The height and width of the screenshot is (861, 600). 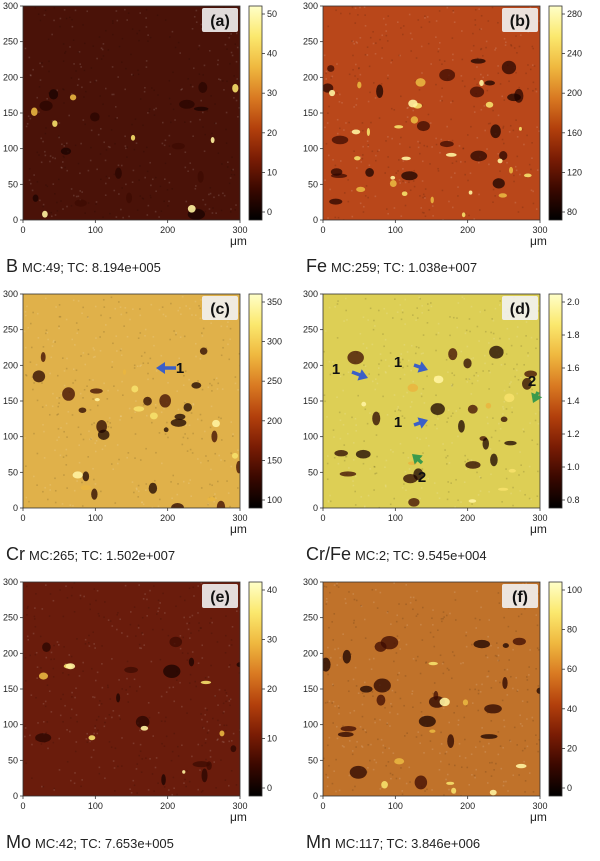 I want to click on count-stats: MC:2; TC: 9.545e+004, so click(x=421, y=555).